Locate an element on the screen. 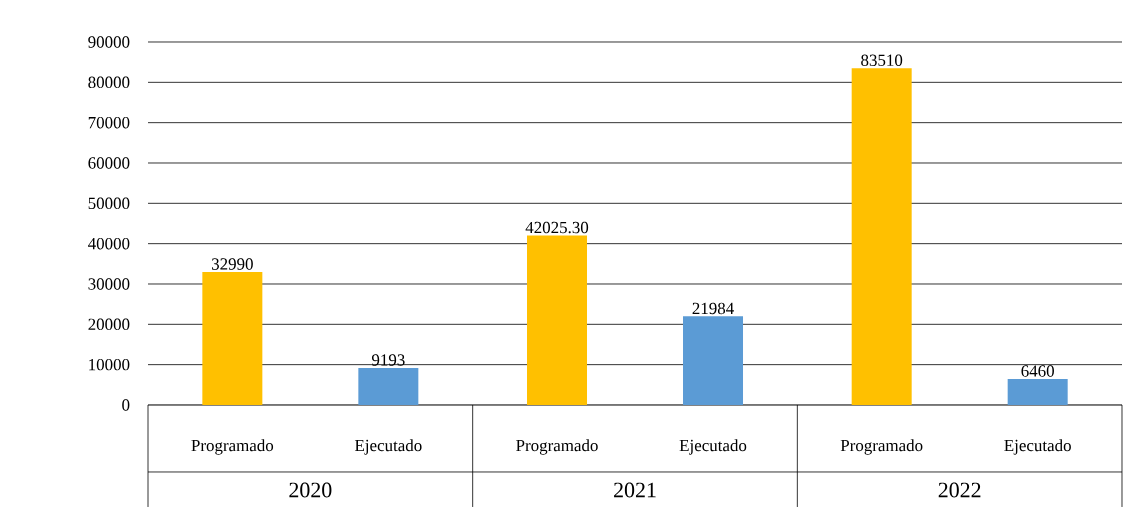  x-tick-label: 2020 is located at coordinates (310, 490).